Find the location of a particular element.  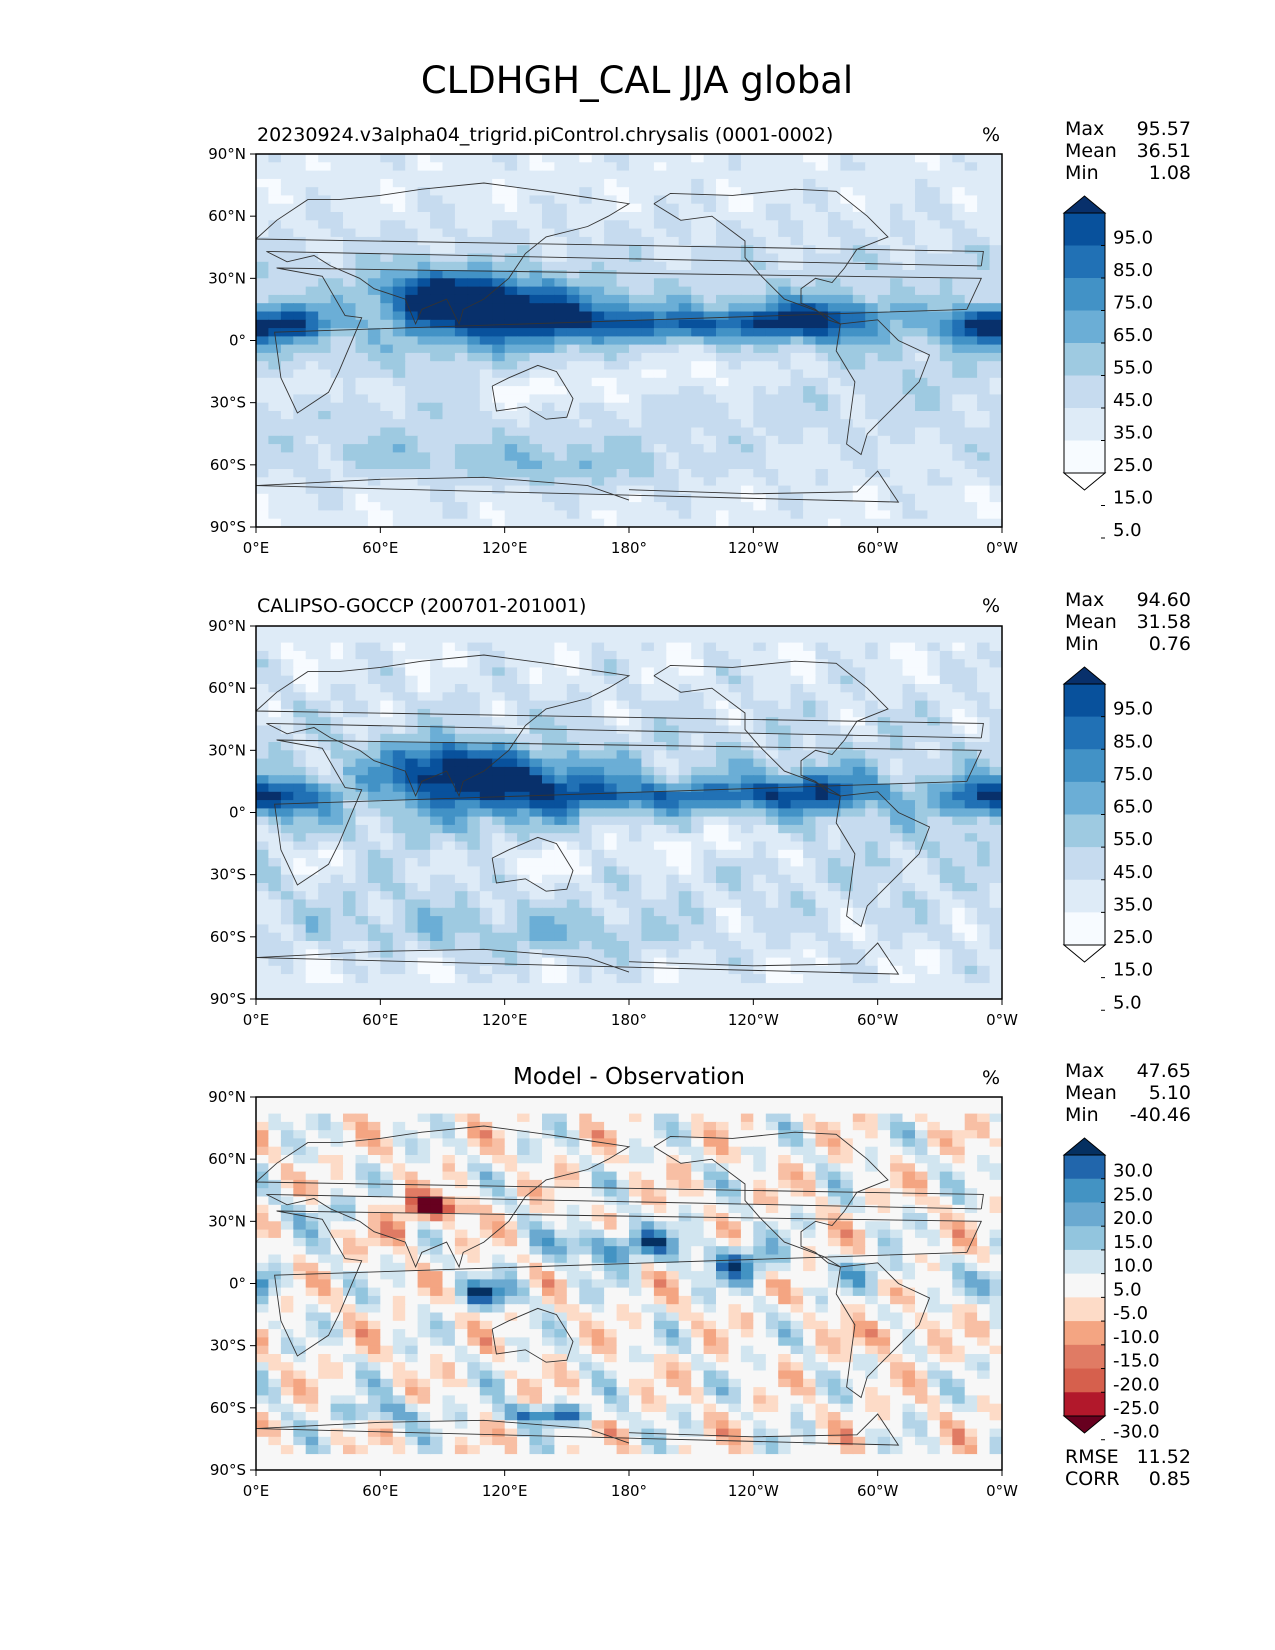

colorbar-tick-label: 55.0 is located at coordinates (1133, 368).